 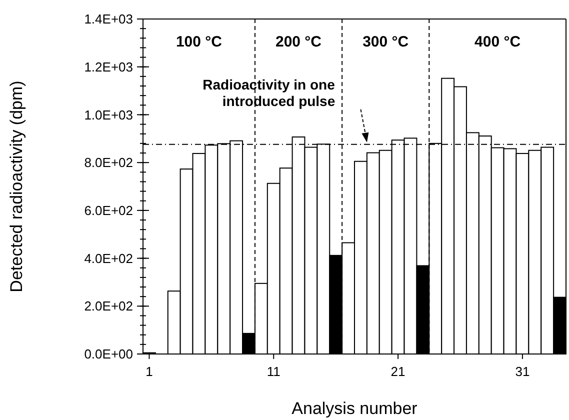 I want to click on y-tick-label: 8.0E+02, so click(x=108, y=162).